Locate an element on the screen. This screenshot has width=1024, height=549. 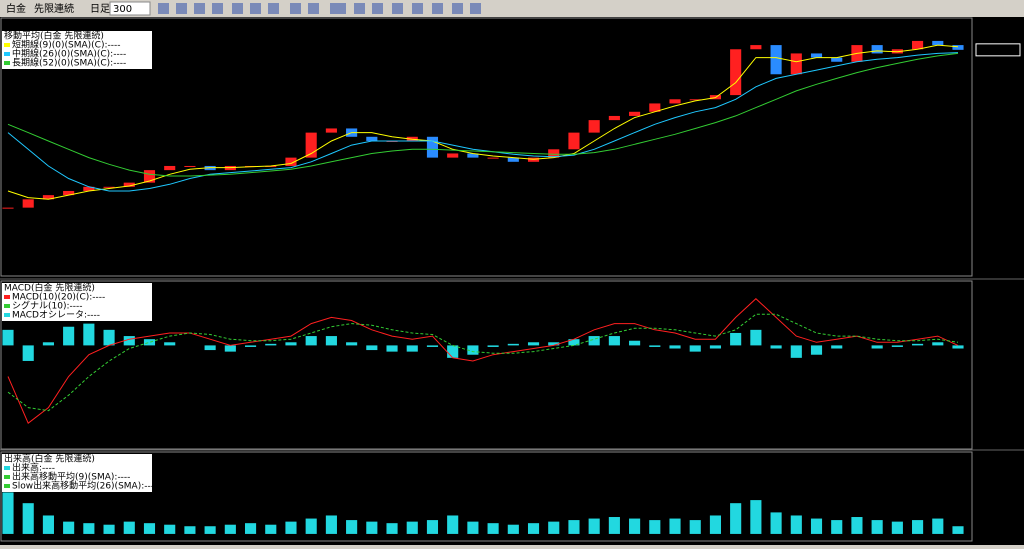
legend-entry: シグナル(10):---- is located at coordinates (47, 306).